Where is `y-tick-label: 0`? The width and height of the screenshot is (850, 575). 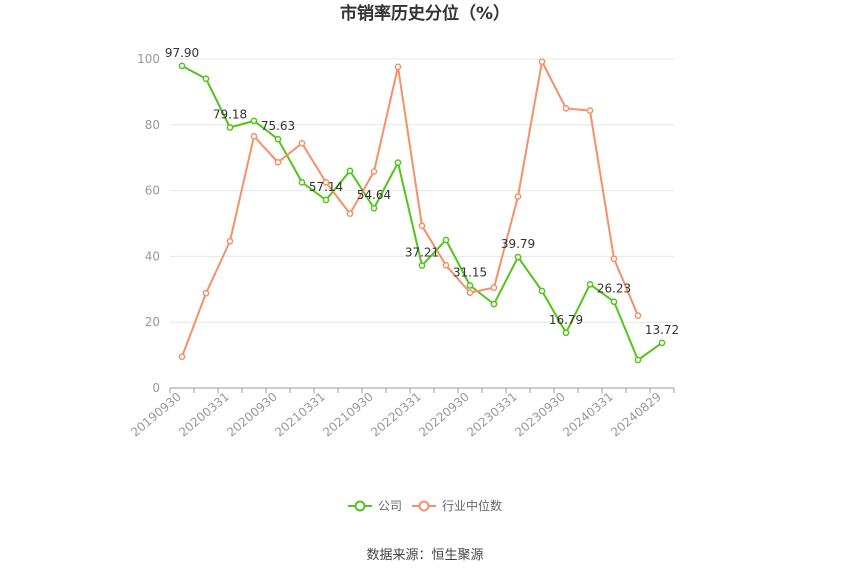 y-tick-label: 0 is located at coordinates (156, 388).